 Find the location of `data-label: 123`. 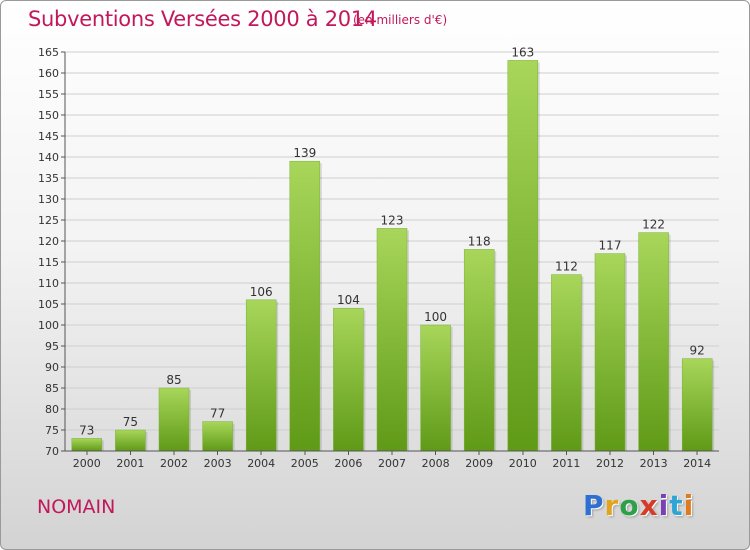

data-label: 123 is located at coordinates (392, 220).